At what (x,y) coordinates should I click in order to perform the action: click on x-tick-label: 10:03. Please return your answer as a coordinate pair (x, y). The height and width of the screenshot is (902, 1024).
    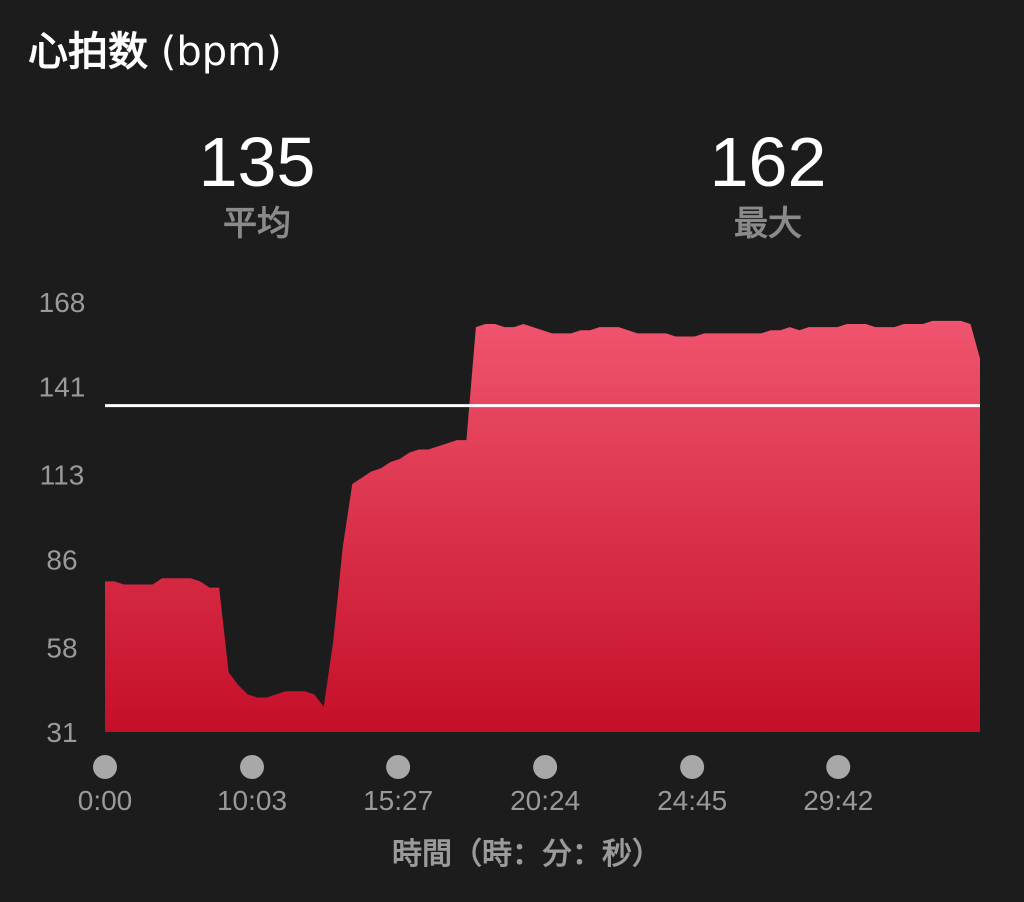
    Looking at the image, I should click on (252, 800).